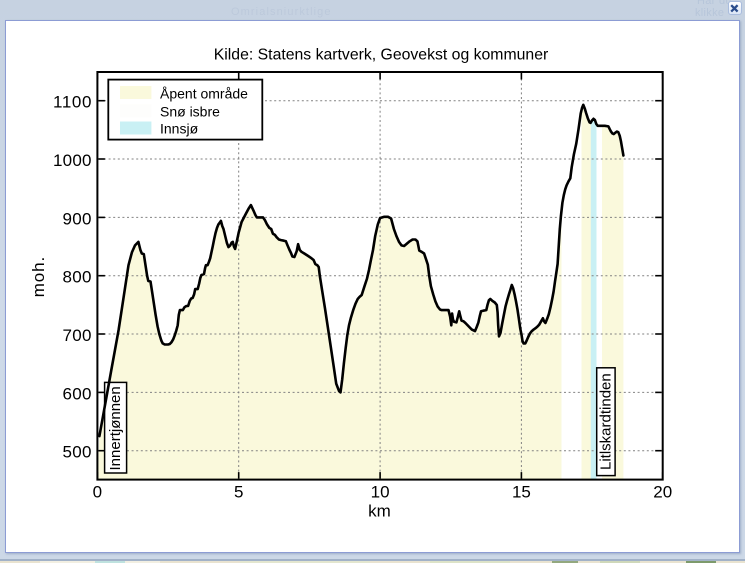 This screenshot has height=563, width=745. Describe the element at coordinates (662, 492) in the screenshot. I see `svg-text: 20` at that location.